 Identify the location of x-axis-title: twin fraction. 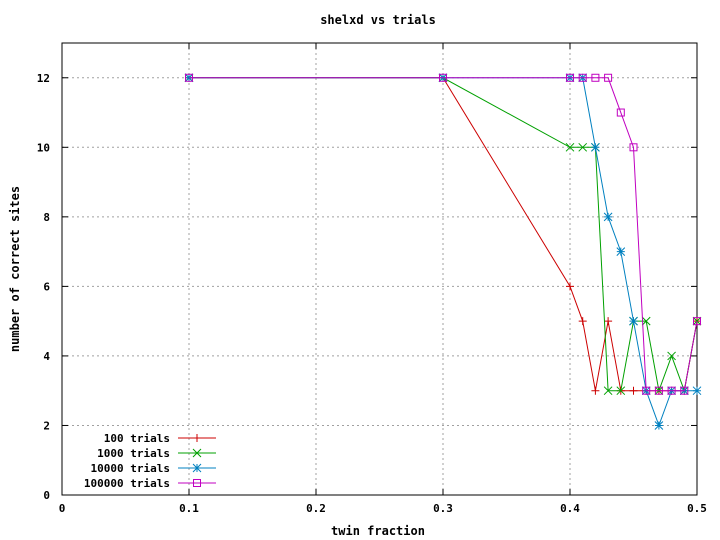
(378, 531).